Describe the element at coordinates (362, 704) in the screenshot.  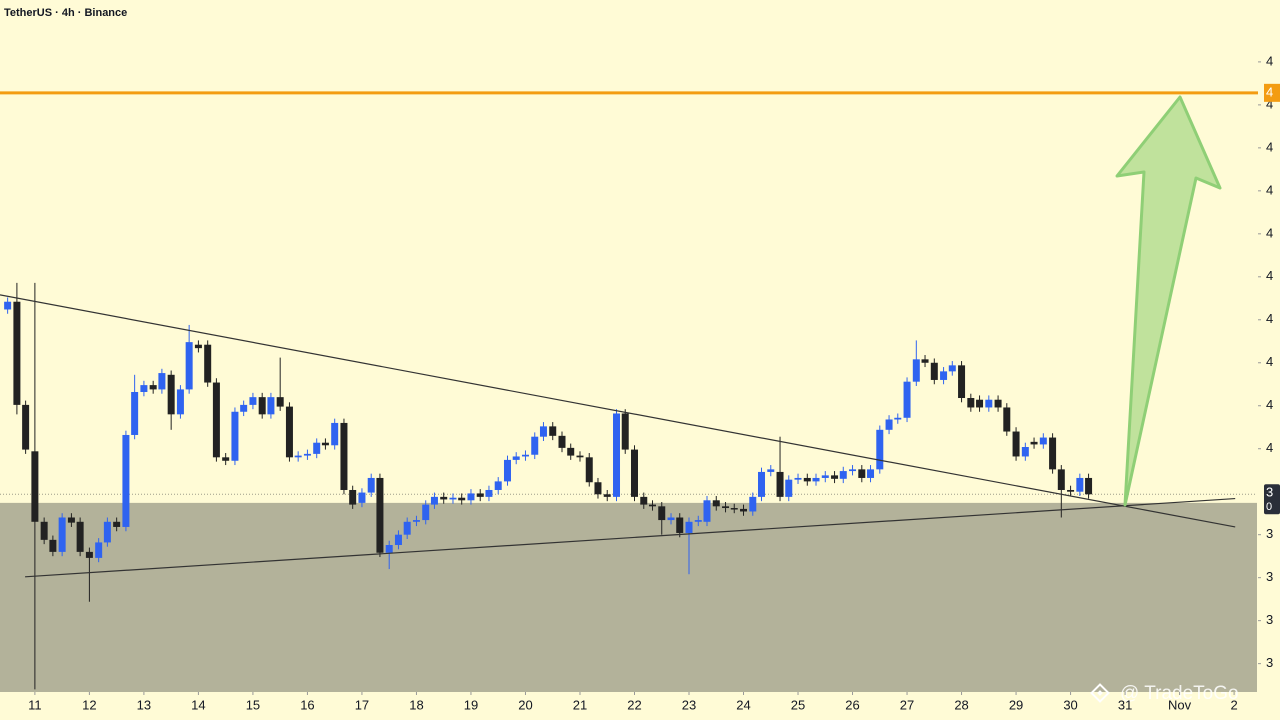
I see `x-tick-label: 17` at that location.